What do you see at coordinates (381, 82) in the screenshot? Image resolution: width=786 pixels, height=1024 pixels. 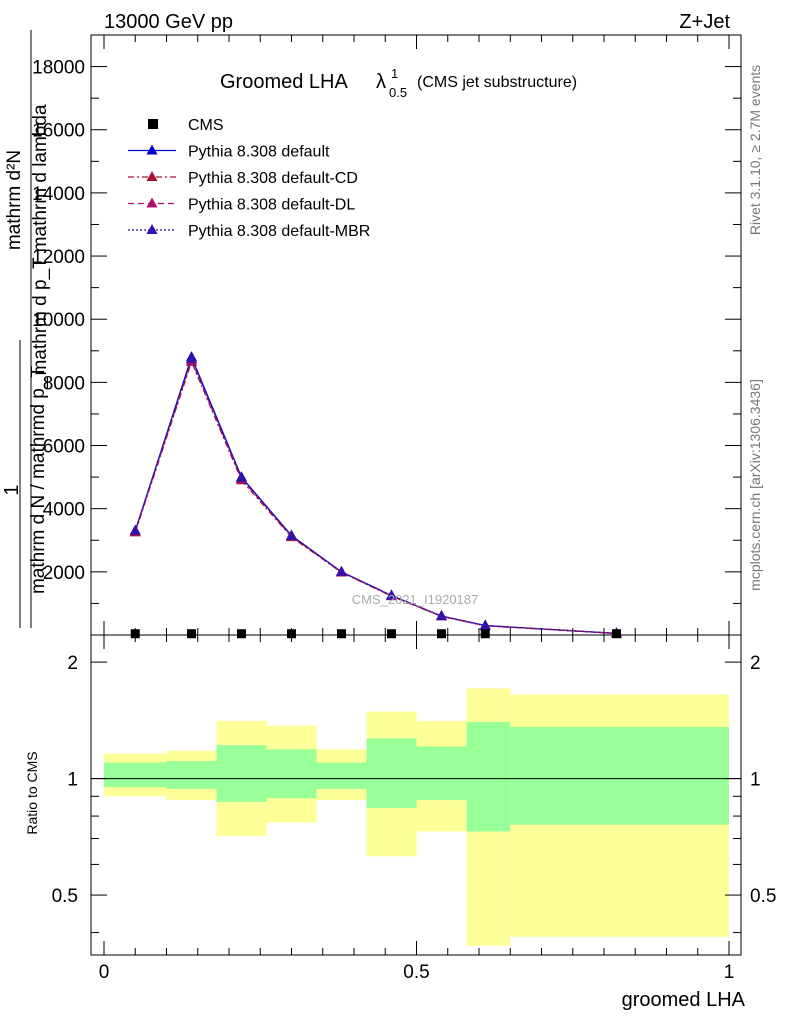 I see `title-lambda: λ` at bounding box center [381, 82].